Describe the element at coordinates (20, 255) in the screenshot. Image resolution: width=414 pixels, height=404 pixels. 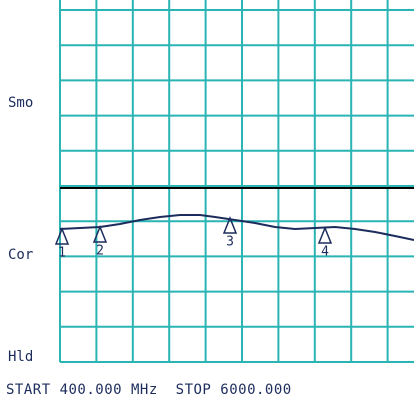
I see `side-label: Cor` at that location.